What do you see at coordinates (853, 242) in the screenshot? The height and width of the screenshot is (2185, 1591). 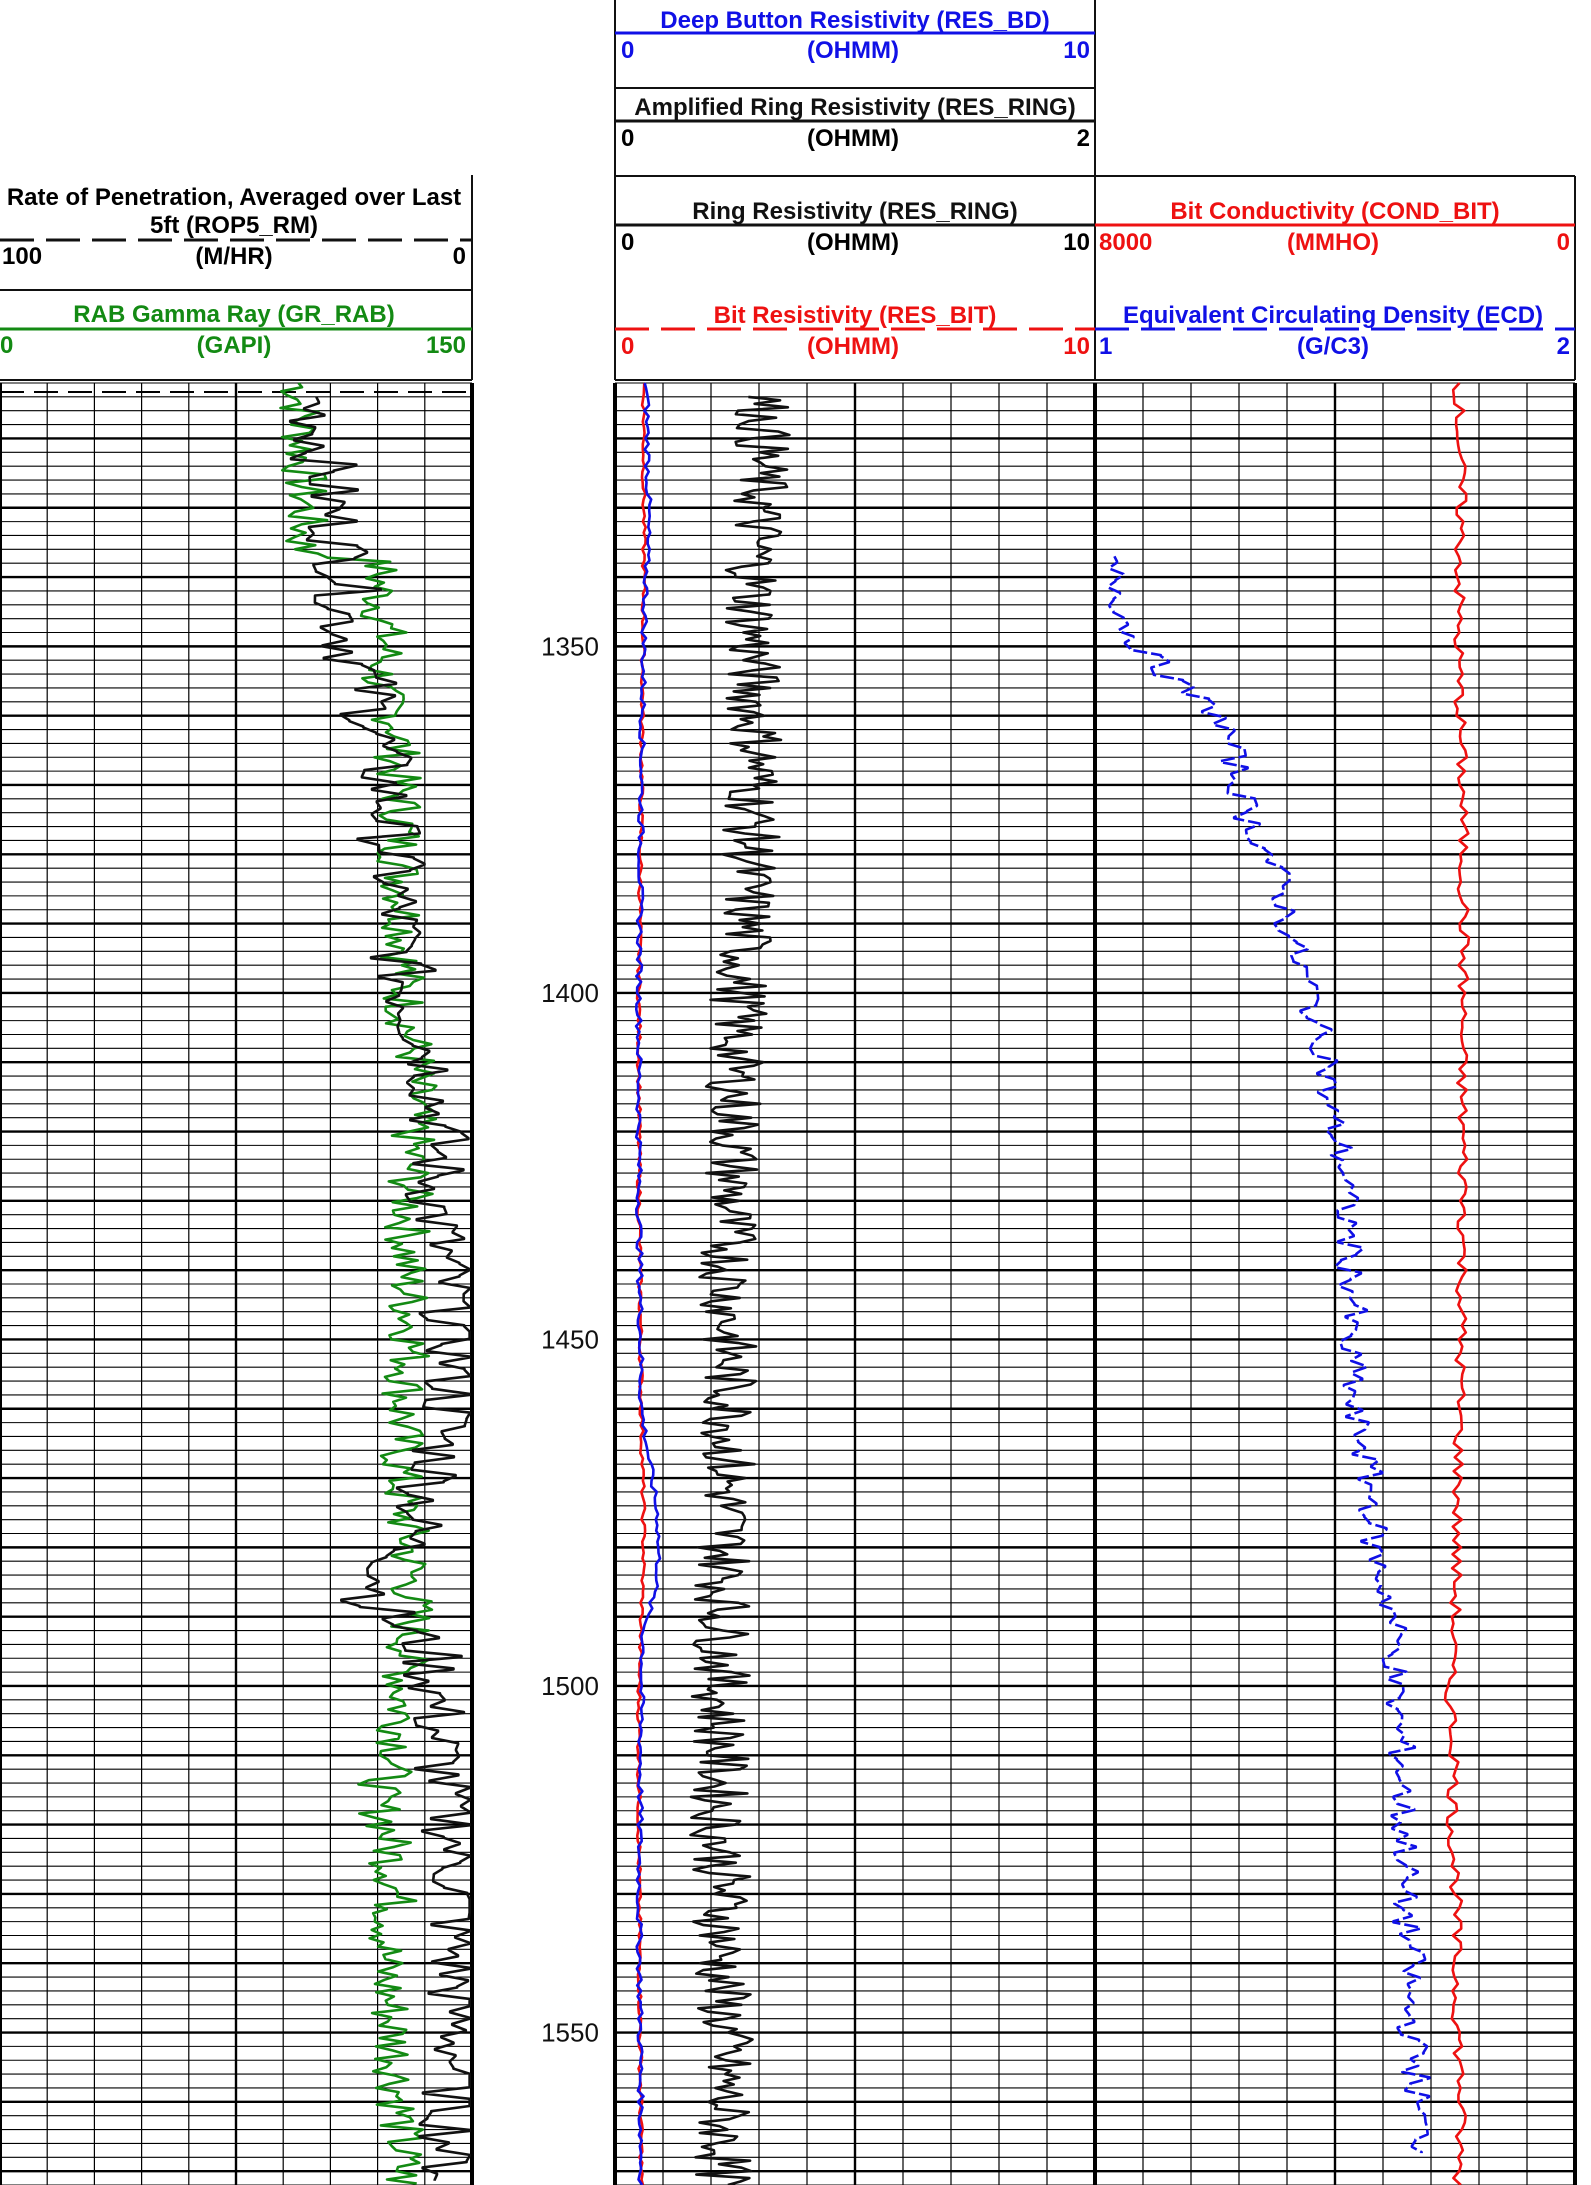 I see `res-ring-unit: (OHMM)` at bounding box center [853, 242].